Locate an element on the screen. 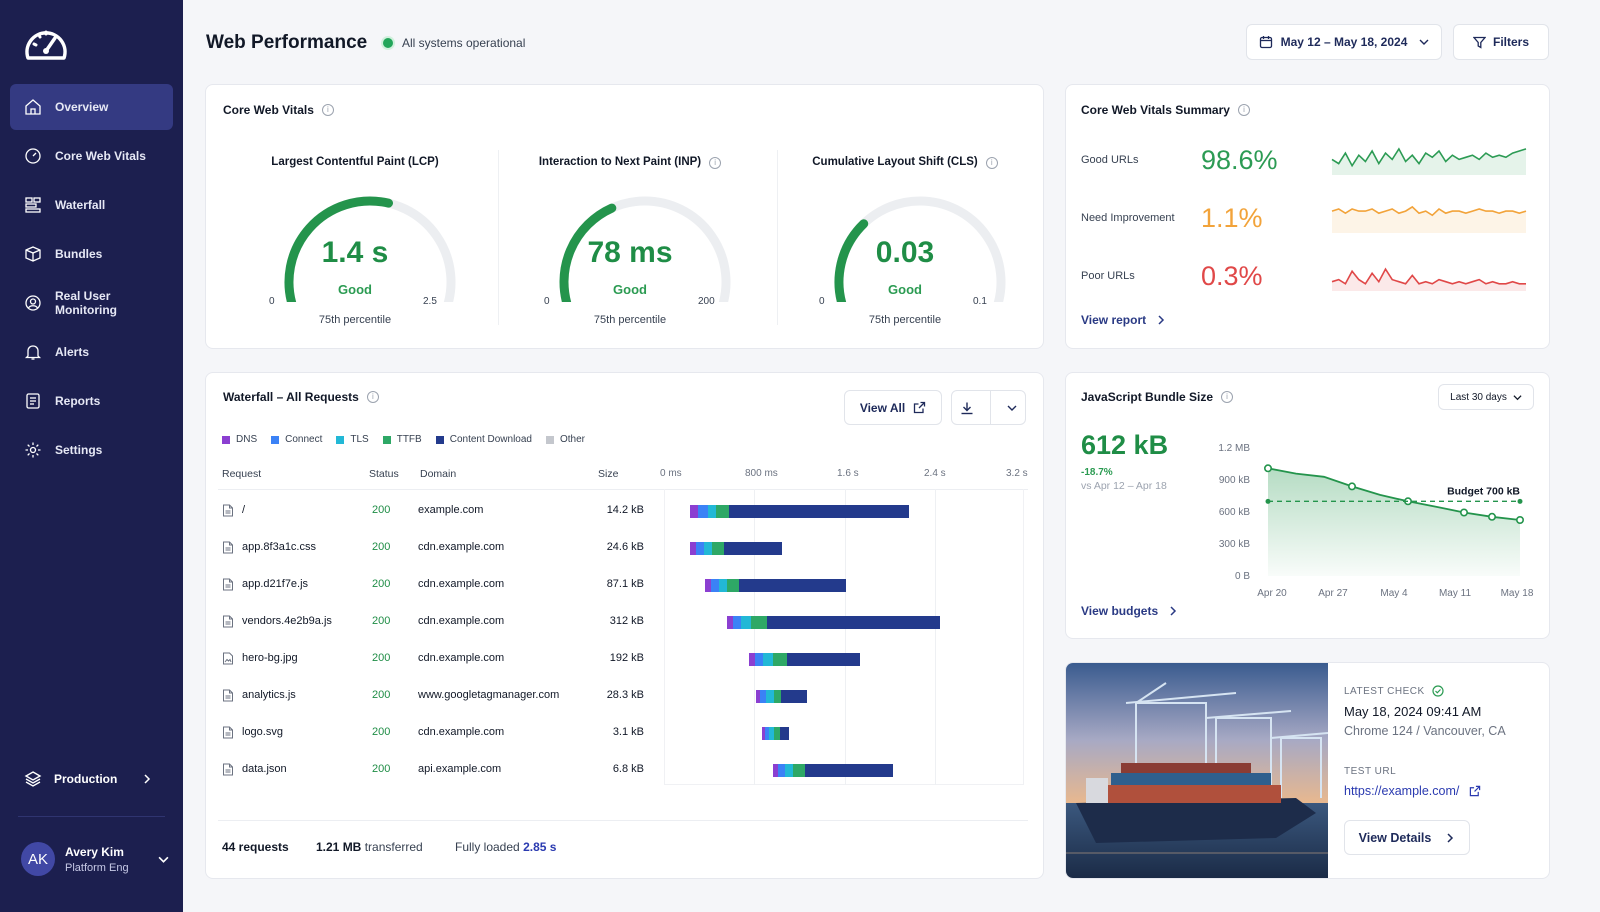  test-url-link: https://example.com/ is located at coordinates (1412, 791).